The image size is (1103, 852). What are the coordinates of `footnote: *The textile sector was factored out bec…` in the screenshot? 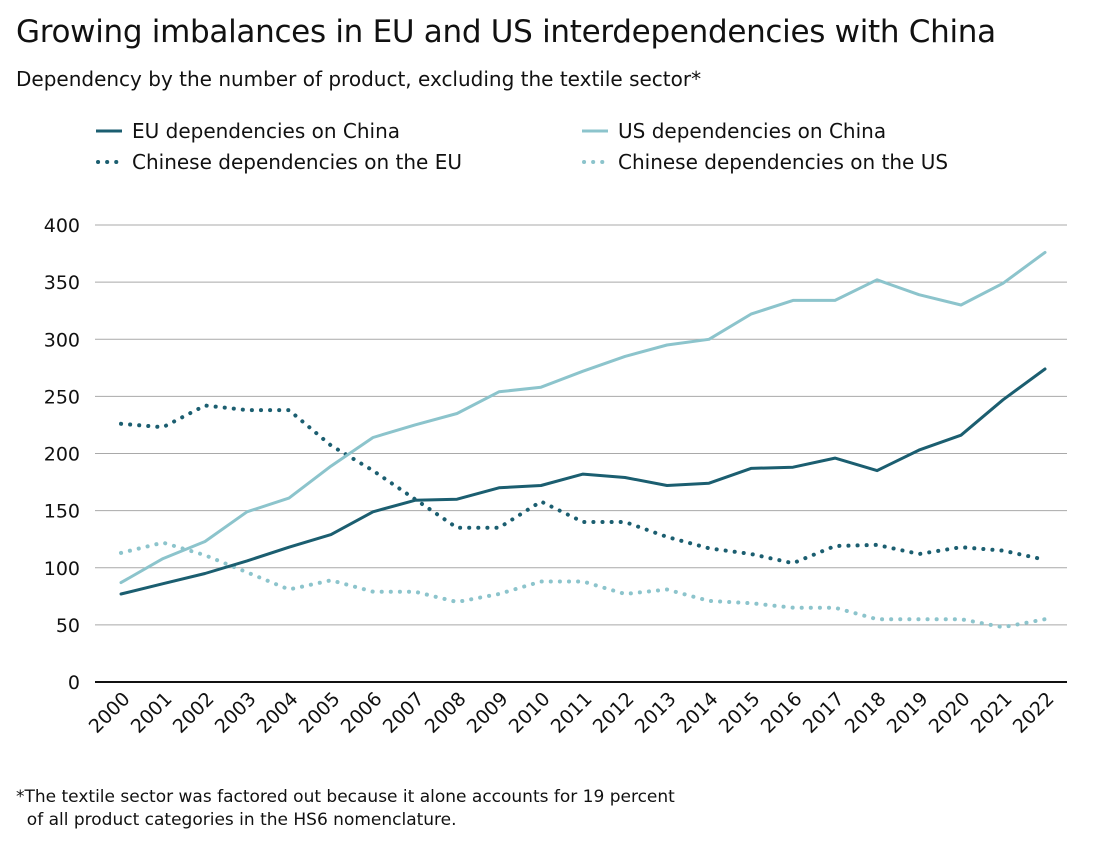 It's located at (345, 808).